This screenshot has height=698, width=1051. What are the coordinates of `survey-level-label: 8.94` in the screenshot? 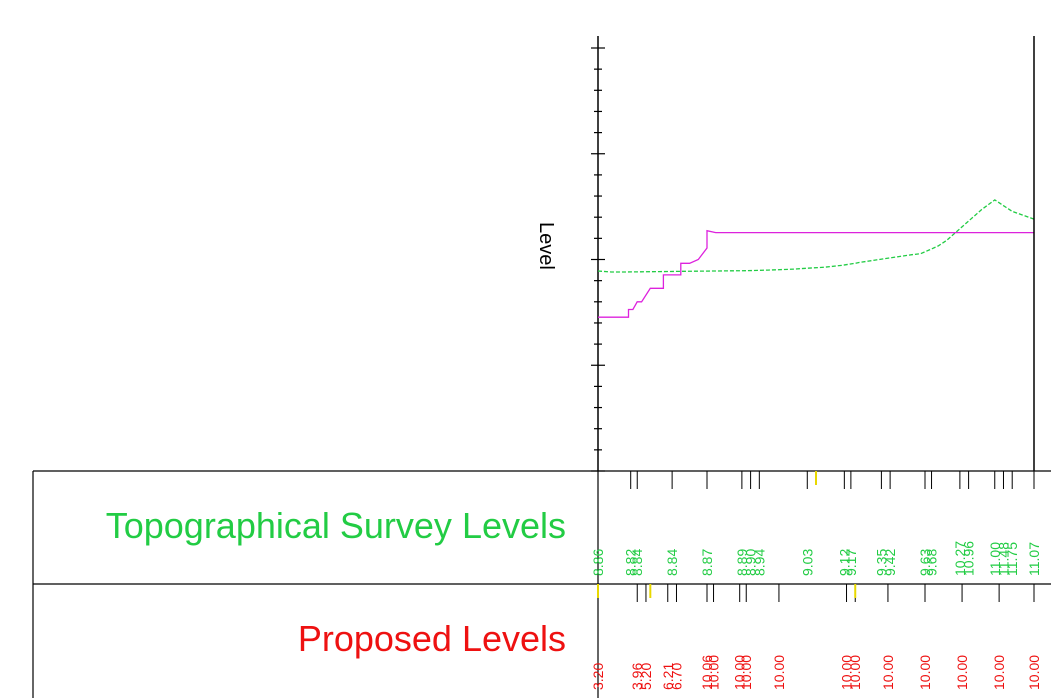 It's located at (759, 562).